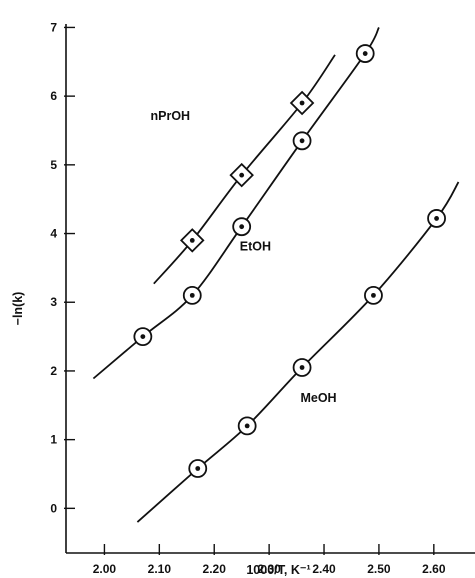 This screenshot has width=475, height=578. I want to click on x-tick-label: 2.20, so click(215, 569).